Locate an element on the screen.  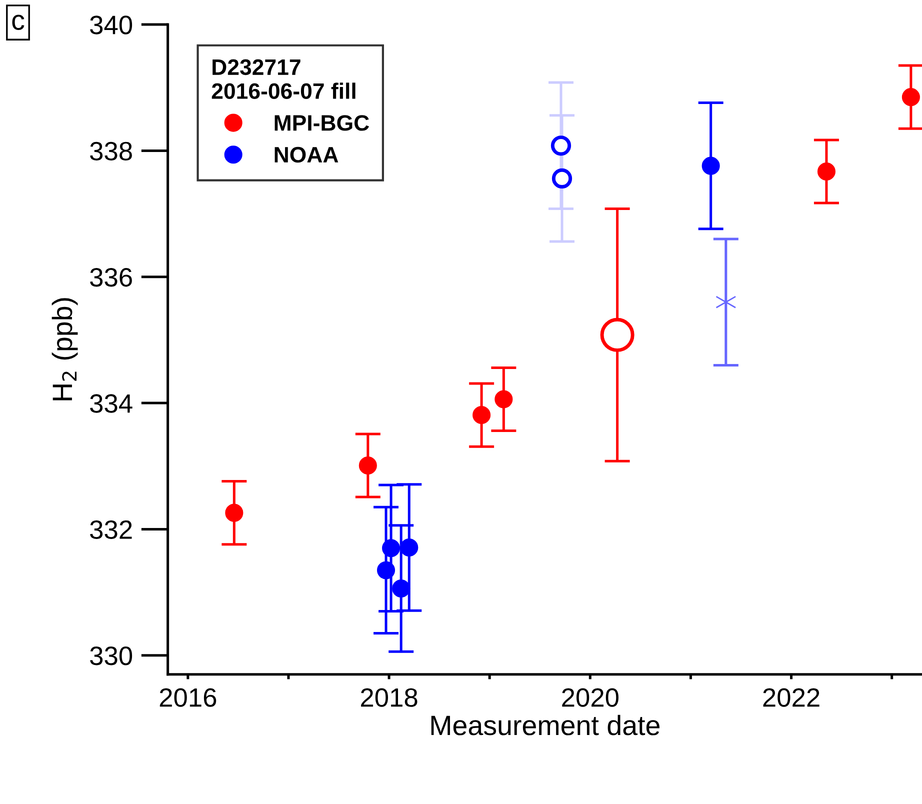
legend-title: D232717 2016-06-07 fill is located at coordinates (284, 79).